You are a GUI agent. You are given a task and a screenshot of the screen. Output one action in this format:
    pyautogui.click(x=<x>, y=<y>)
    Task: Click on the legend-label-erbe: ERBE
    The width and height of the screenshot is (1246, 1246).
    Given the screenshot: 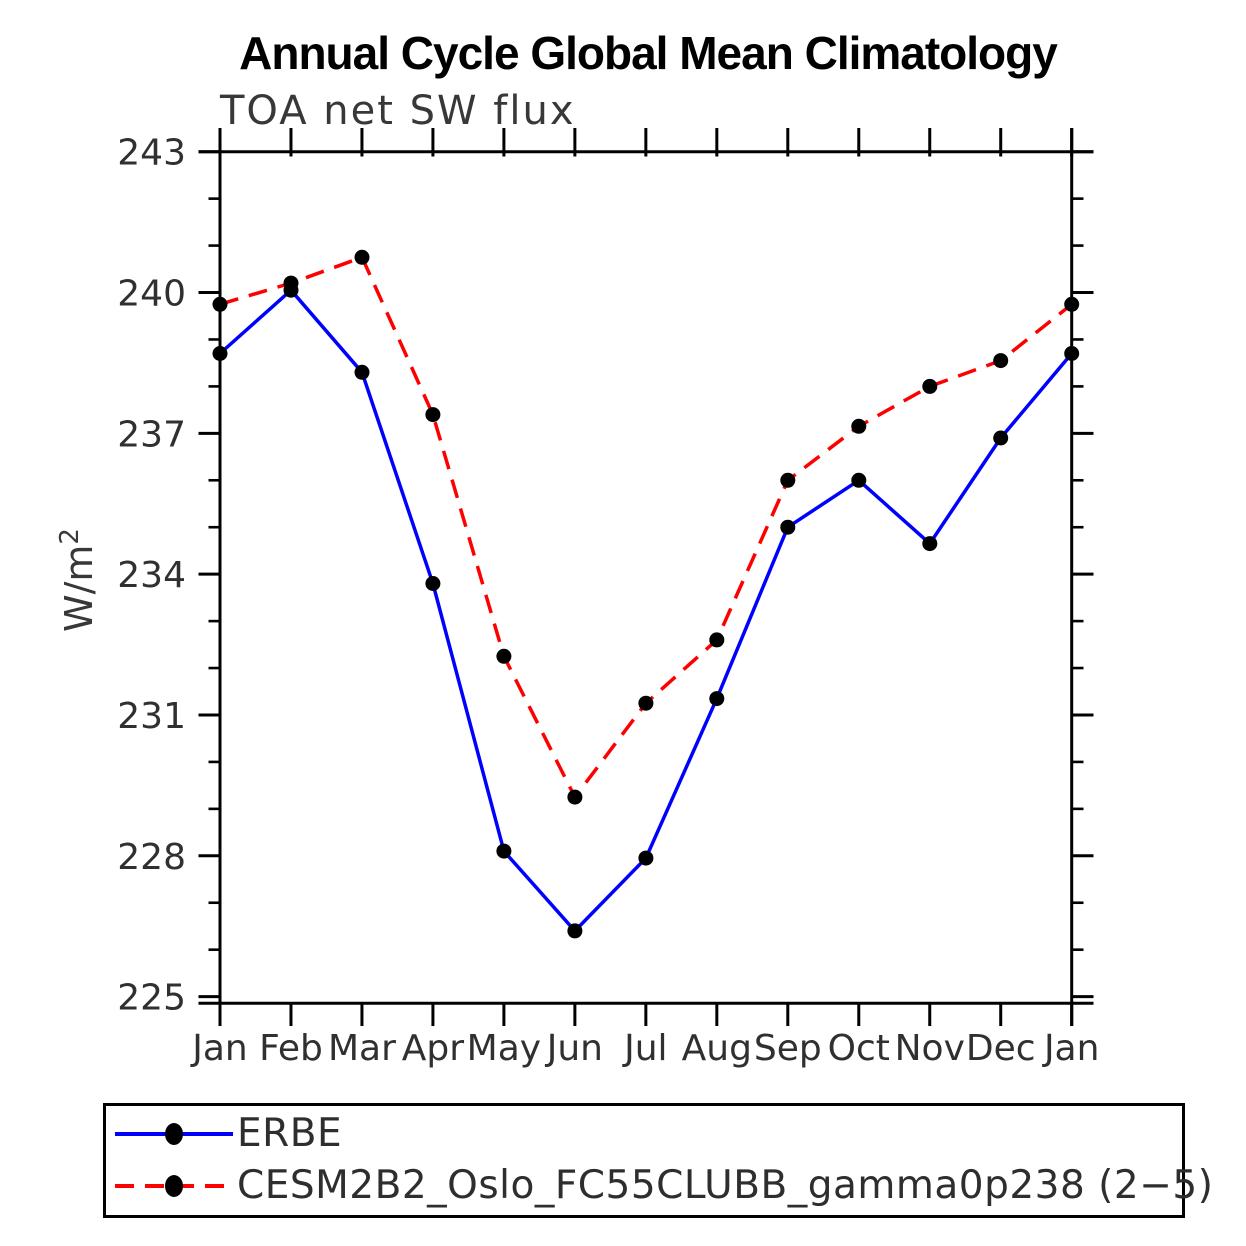 What is the action you would take?
    pyautogui.click(x=290, y=1133)
    